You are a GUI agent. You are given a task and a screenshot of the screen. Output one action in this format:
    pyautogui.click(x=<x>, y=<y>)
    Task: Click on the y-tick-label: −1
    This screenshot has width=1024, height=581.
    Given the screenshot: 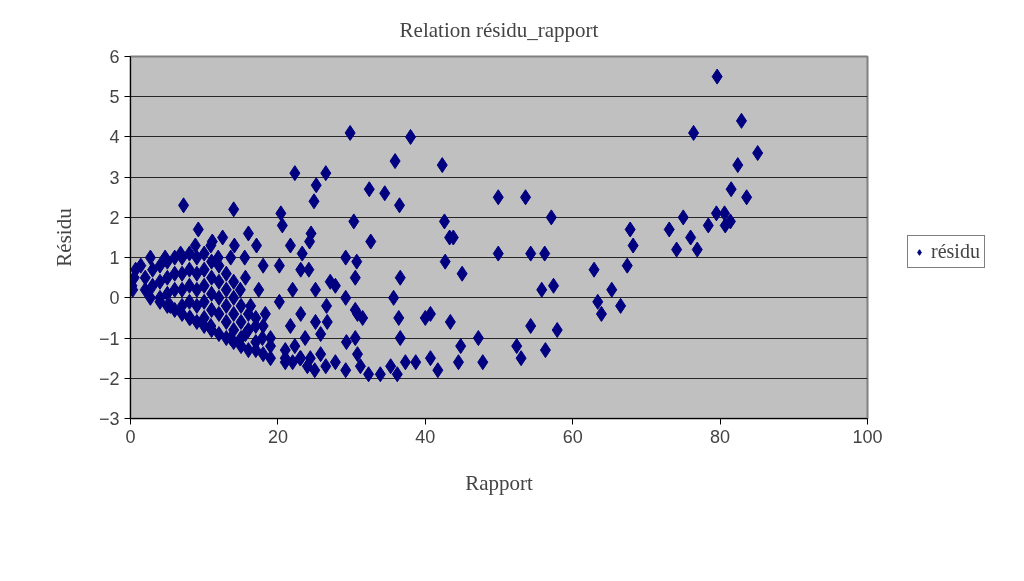 What is the action you would take?
    pyautogui.click(x=109, y=338)
    